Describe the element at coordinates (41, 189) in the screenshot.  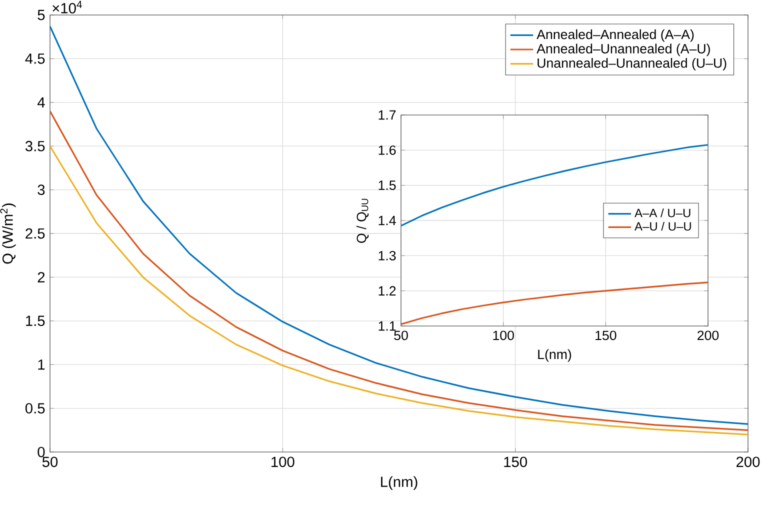
I see `y-tick-label: 3` at that location.